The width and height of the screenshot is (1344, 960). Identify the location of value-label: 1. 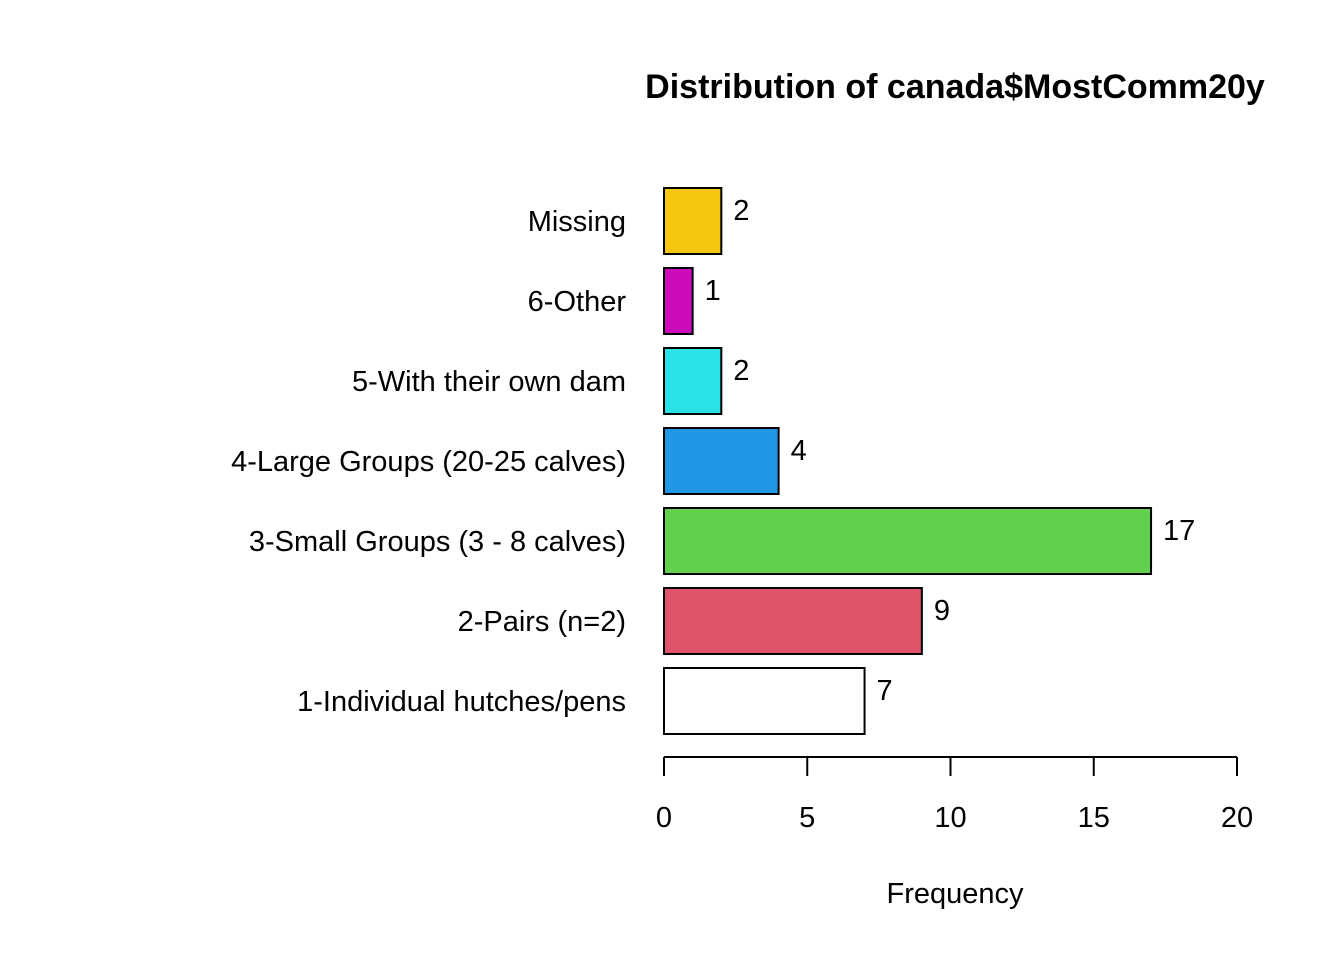
(713, 291).